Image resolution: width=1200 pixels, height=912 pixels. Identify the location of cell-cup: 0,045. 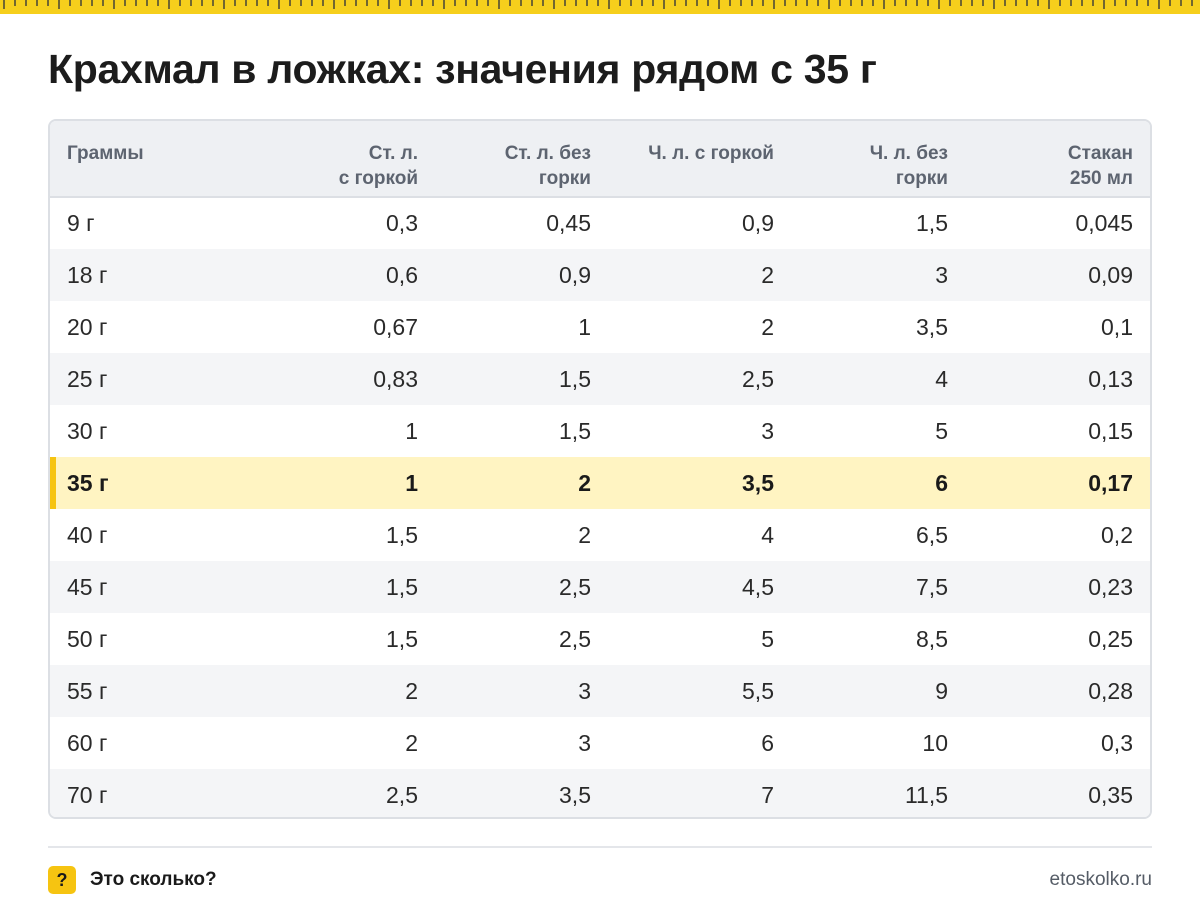
(1104, 223).